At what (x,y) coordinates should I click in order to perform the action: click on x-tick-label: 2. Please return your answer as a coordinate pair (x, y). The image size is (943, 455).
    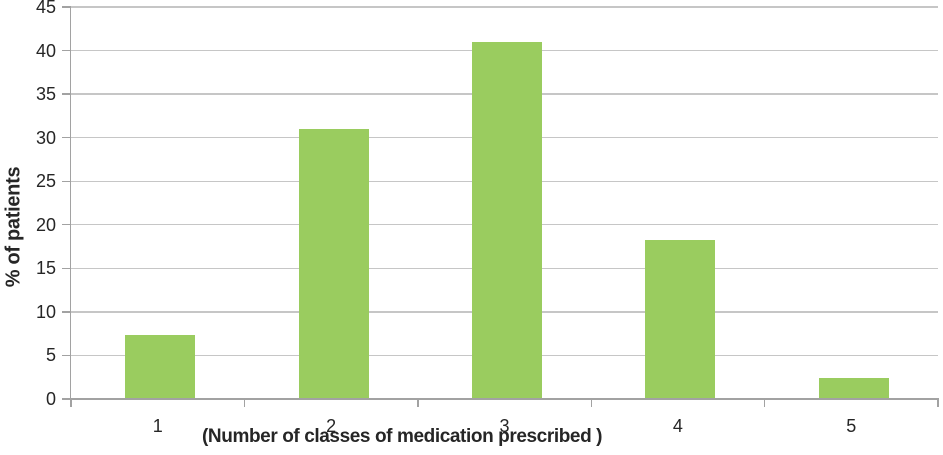
    Looking at the image, I should click on (331, 426).